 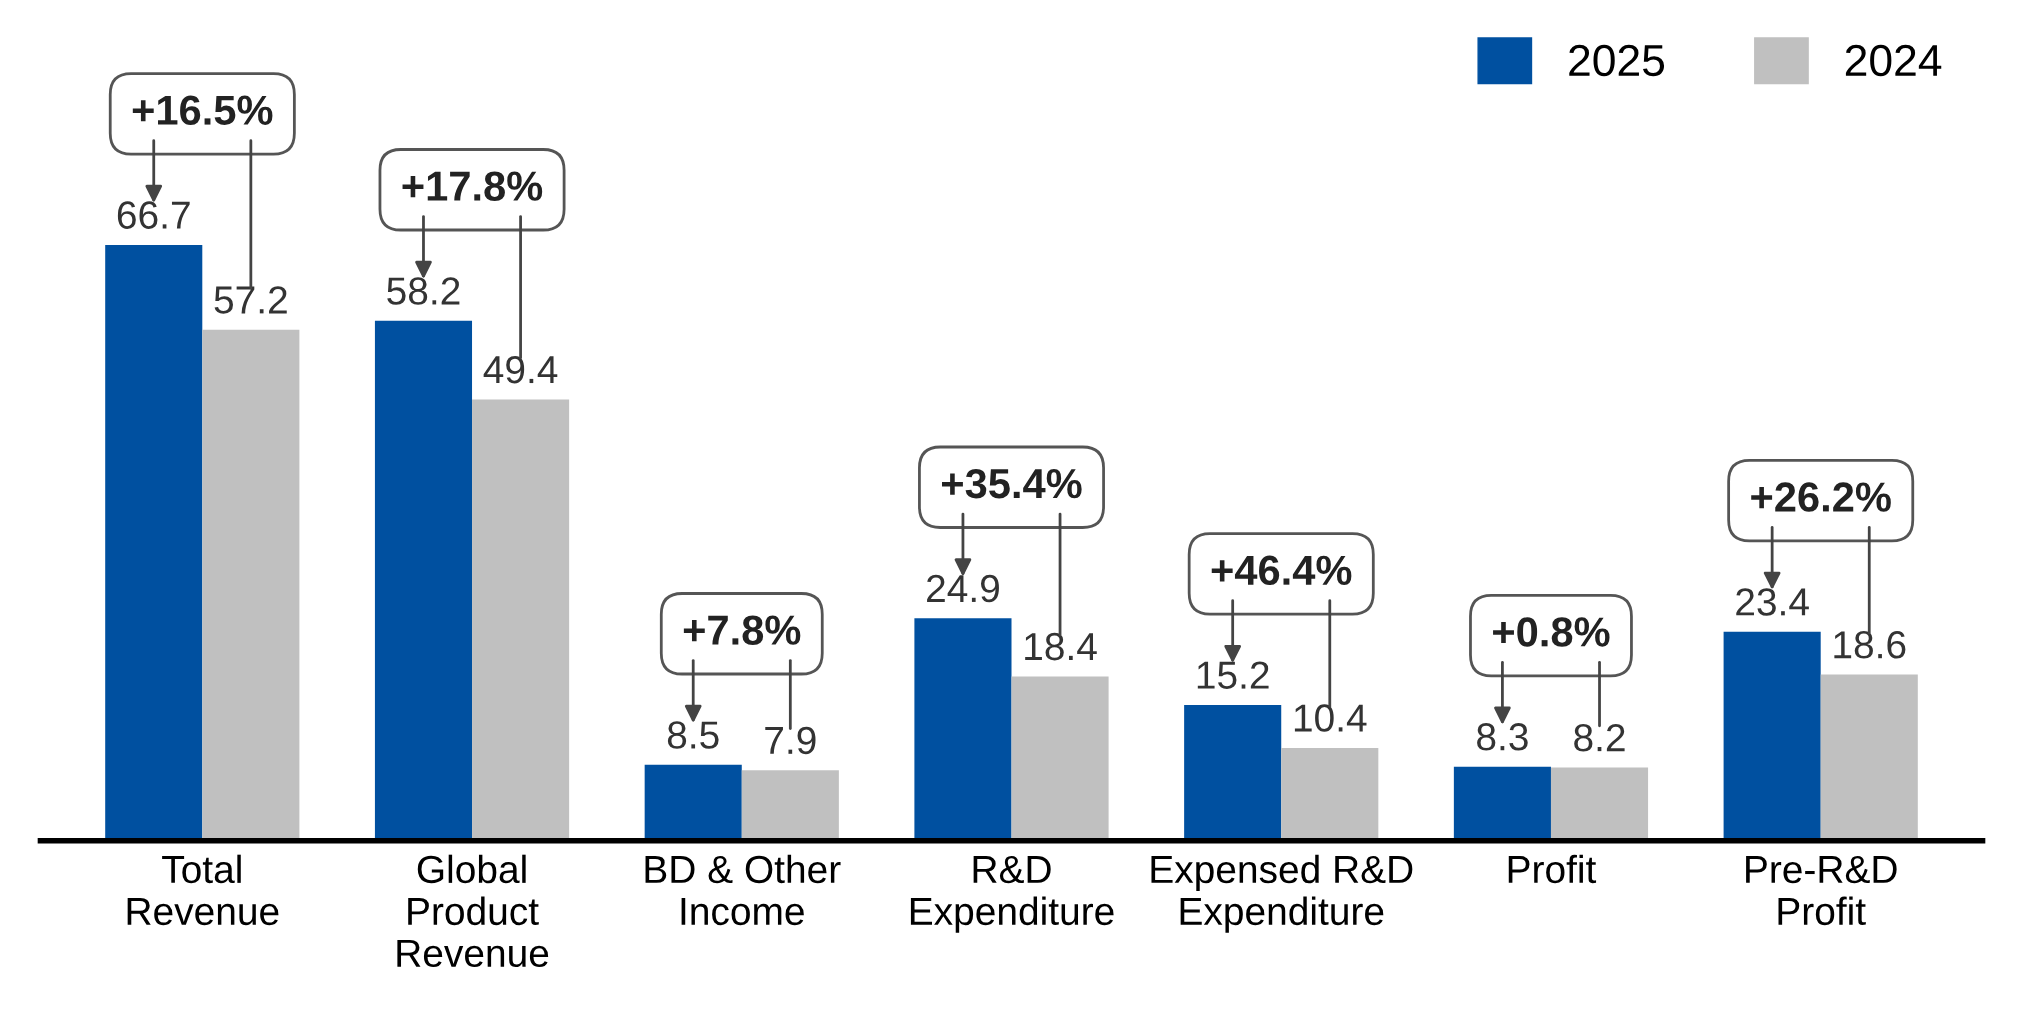 What do you see at coordinates (1061, 646) in the screenshot?
I see `data-label: 18.4` at bounding box center [1061, 646].